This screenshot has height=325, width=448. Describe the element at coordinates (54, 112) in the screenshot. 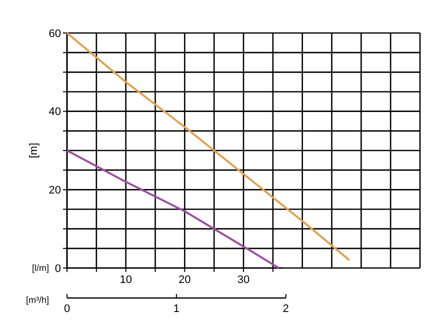

I see `y-tick-label: 40` at that location.